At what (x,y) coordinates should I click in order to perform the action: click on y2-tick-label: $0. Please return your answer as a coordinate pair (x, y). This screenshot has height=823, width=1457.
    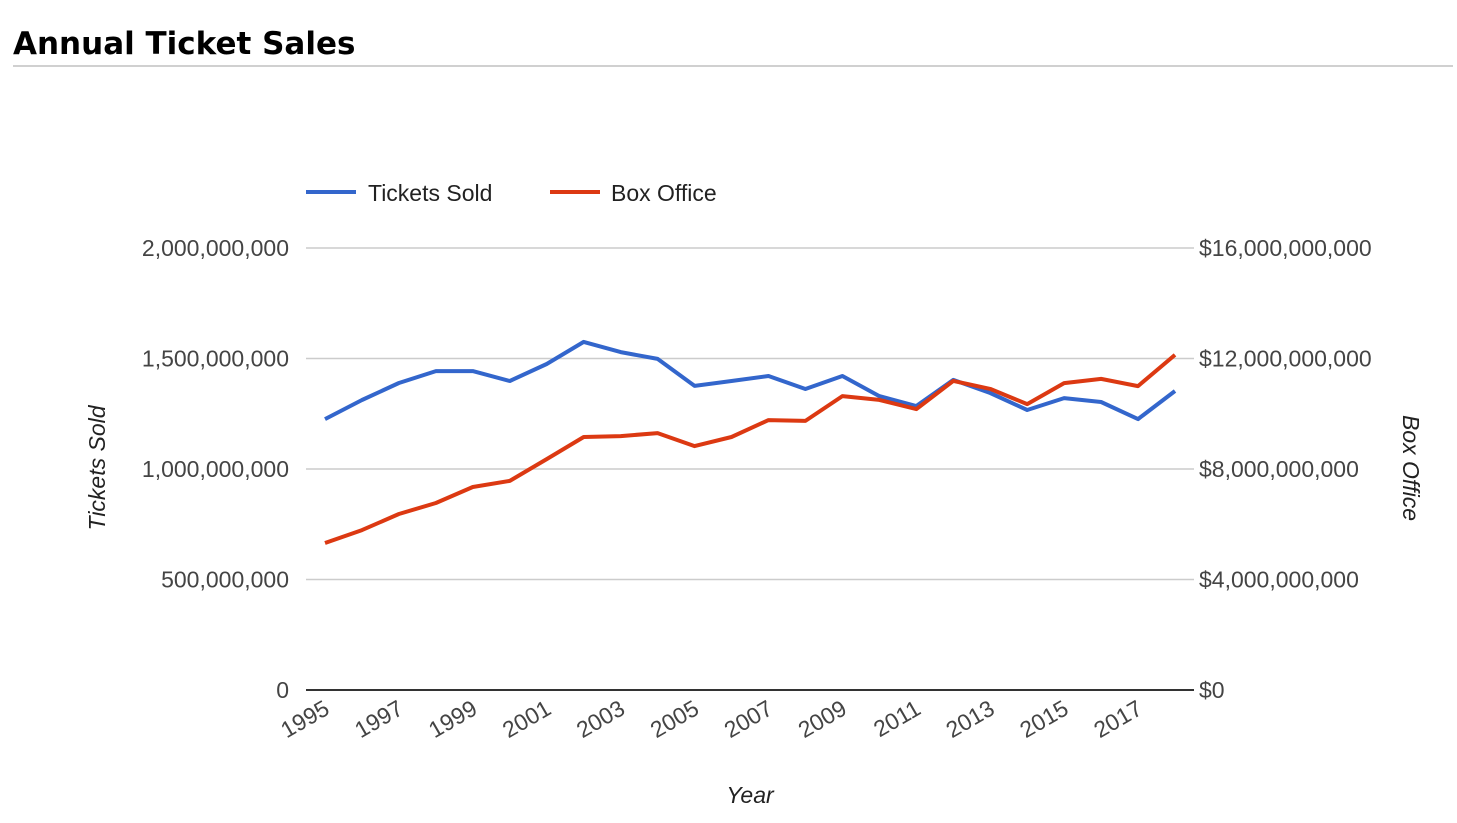
    Looking at the image, I should click on (1212, 690).